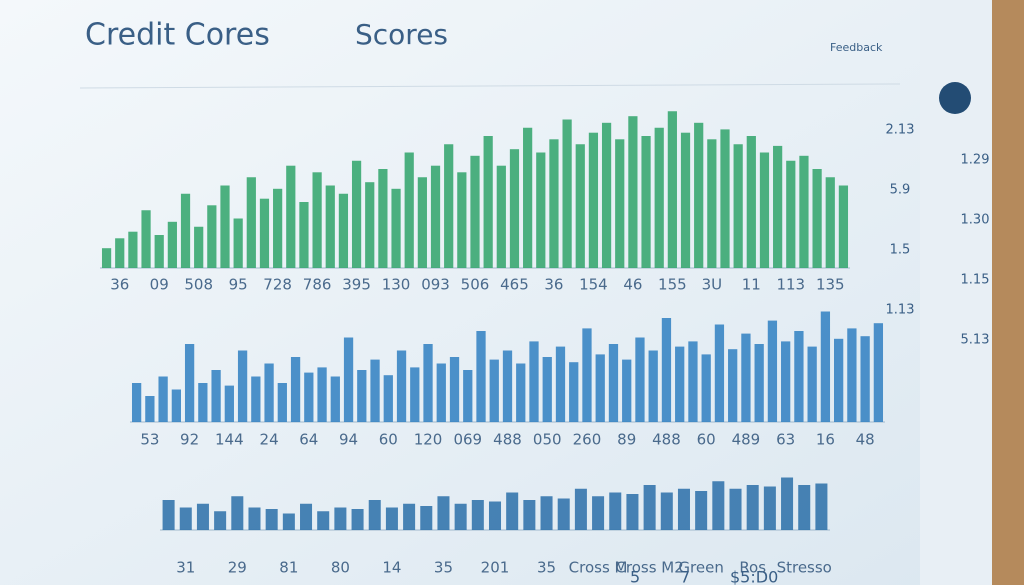  What do you see at coordinates (189, 440) in the screenshot?
I see `x-tick-label: 92` at bounding box center [189, 440].